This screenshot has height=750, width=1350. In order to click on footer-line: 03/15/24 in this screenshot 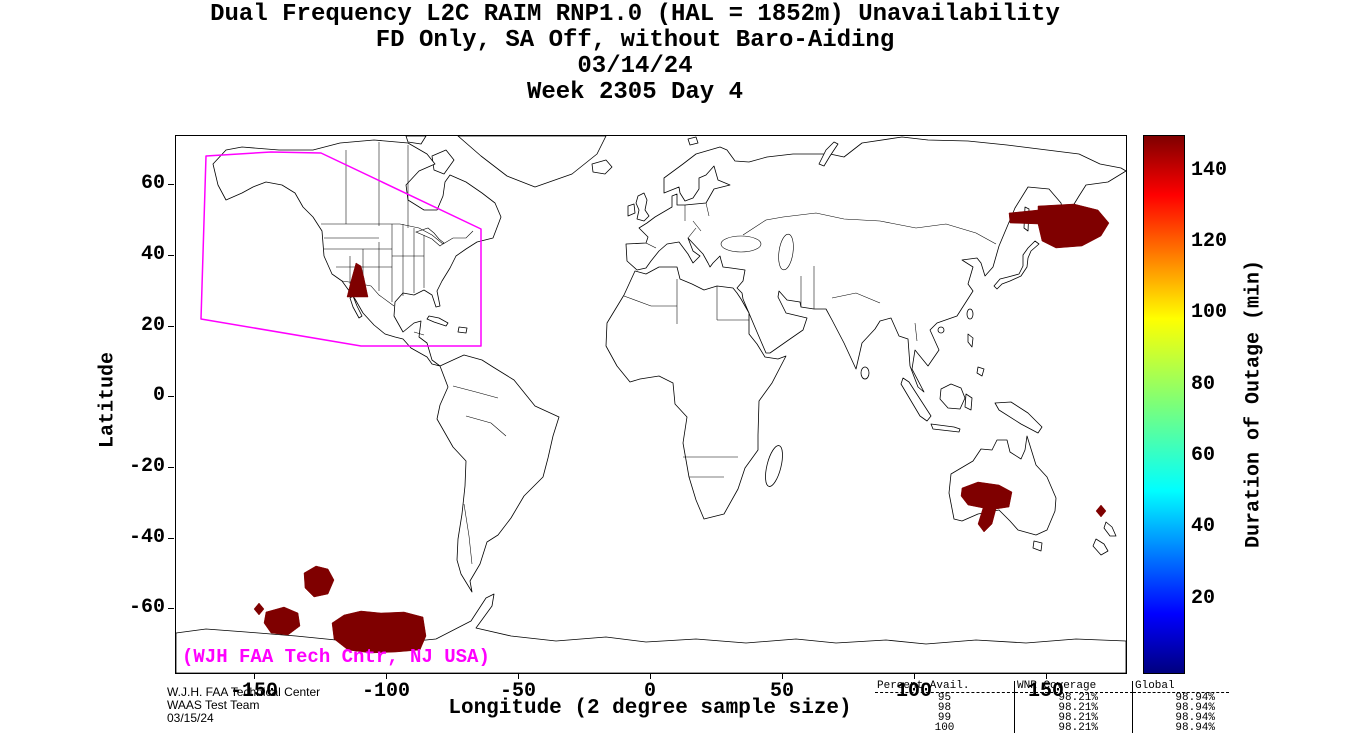, I will do `click(190, 718)`.